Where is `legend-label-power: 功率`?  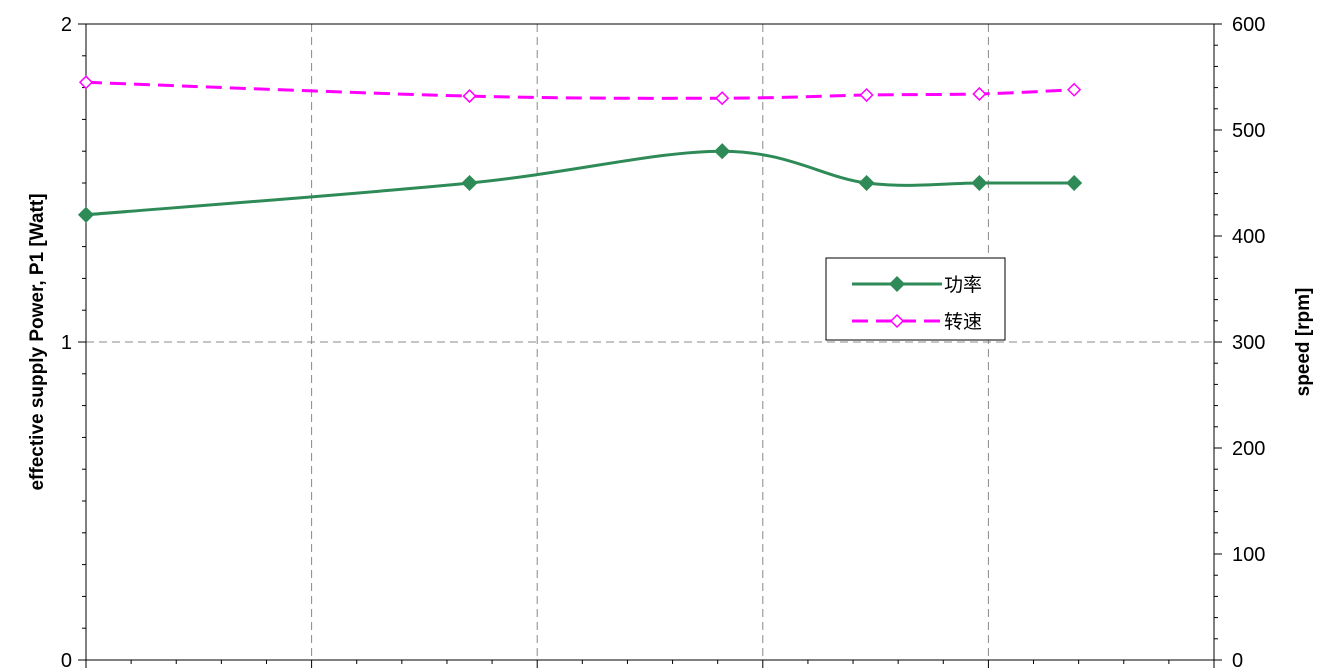 legend-label-power: 功率 is located at coordinates (963, 285).